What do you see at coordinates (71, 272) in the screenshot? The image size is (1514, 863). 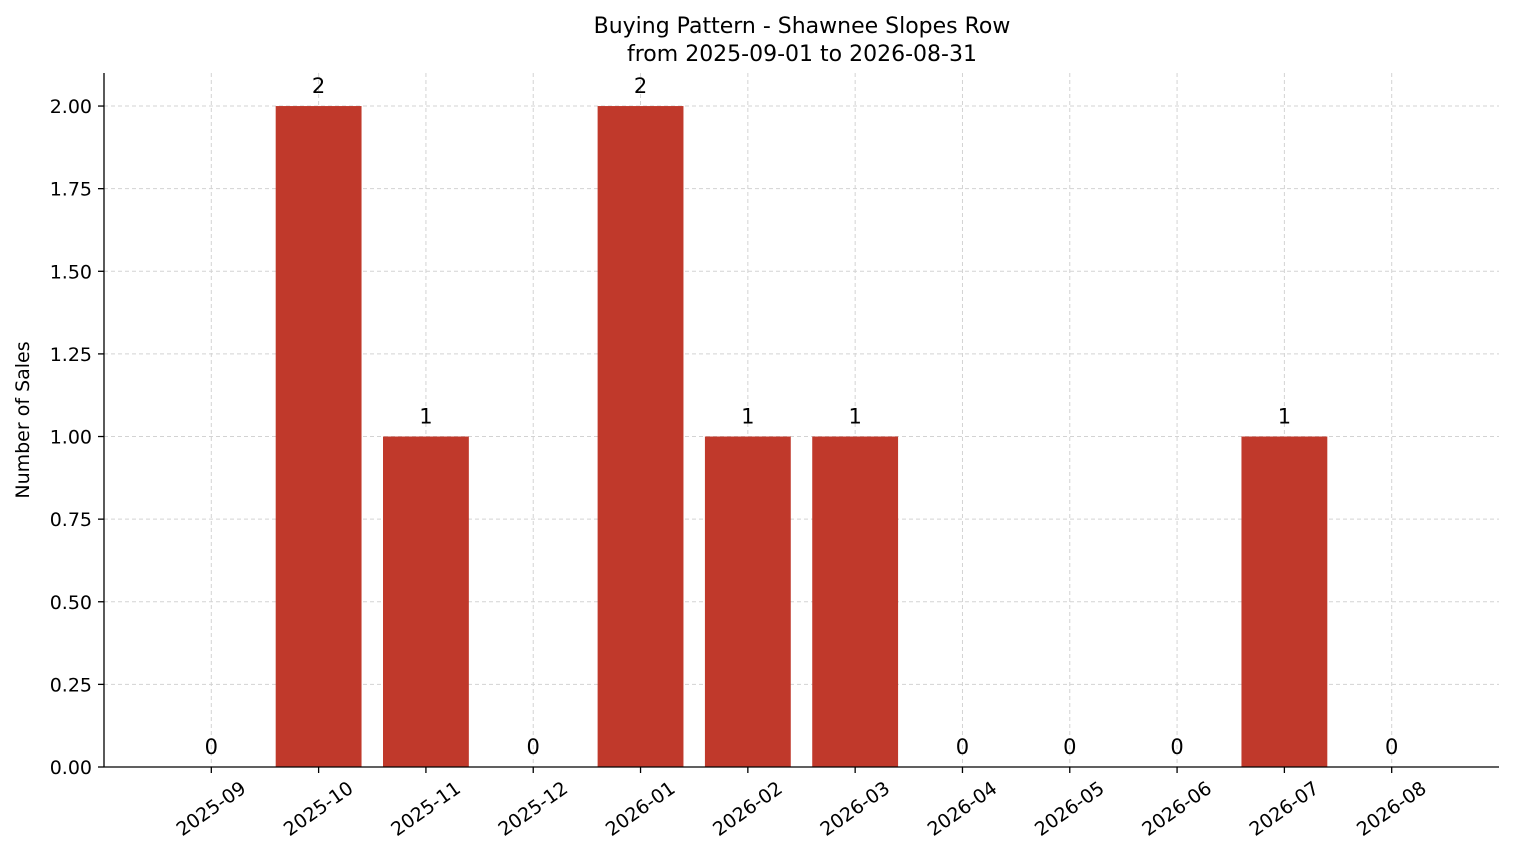 I see `y-tick-label: 1.50` at bounding box center [71, 272].